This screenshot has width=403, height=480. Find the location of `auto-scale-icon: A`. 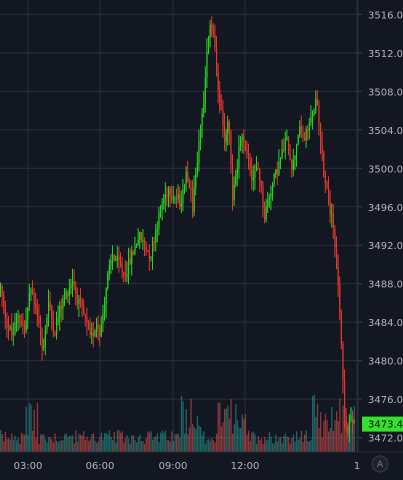

auto-scale-icon: A is located at coordinates (380, 465).